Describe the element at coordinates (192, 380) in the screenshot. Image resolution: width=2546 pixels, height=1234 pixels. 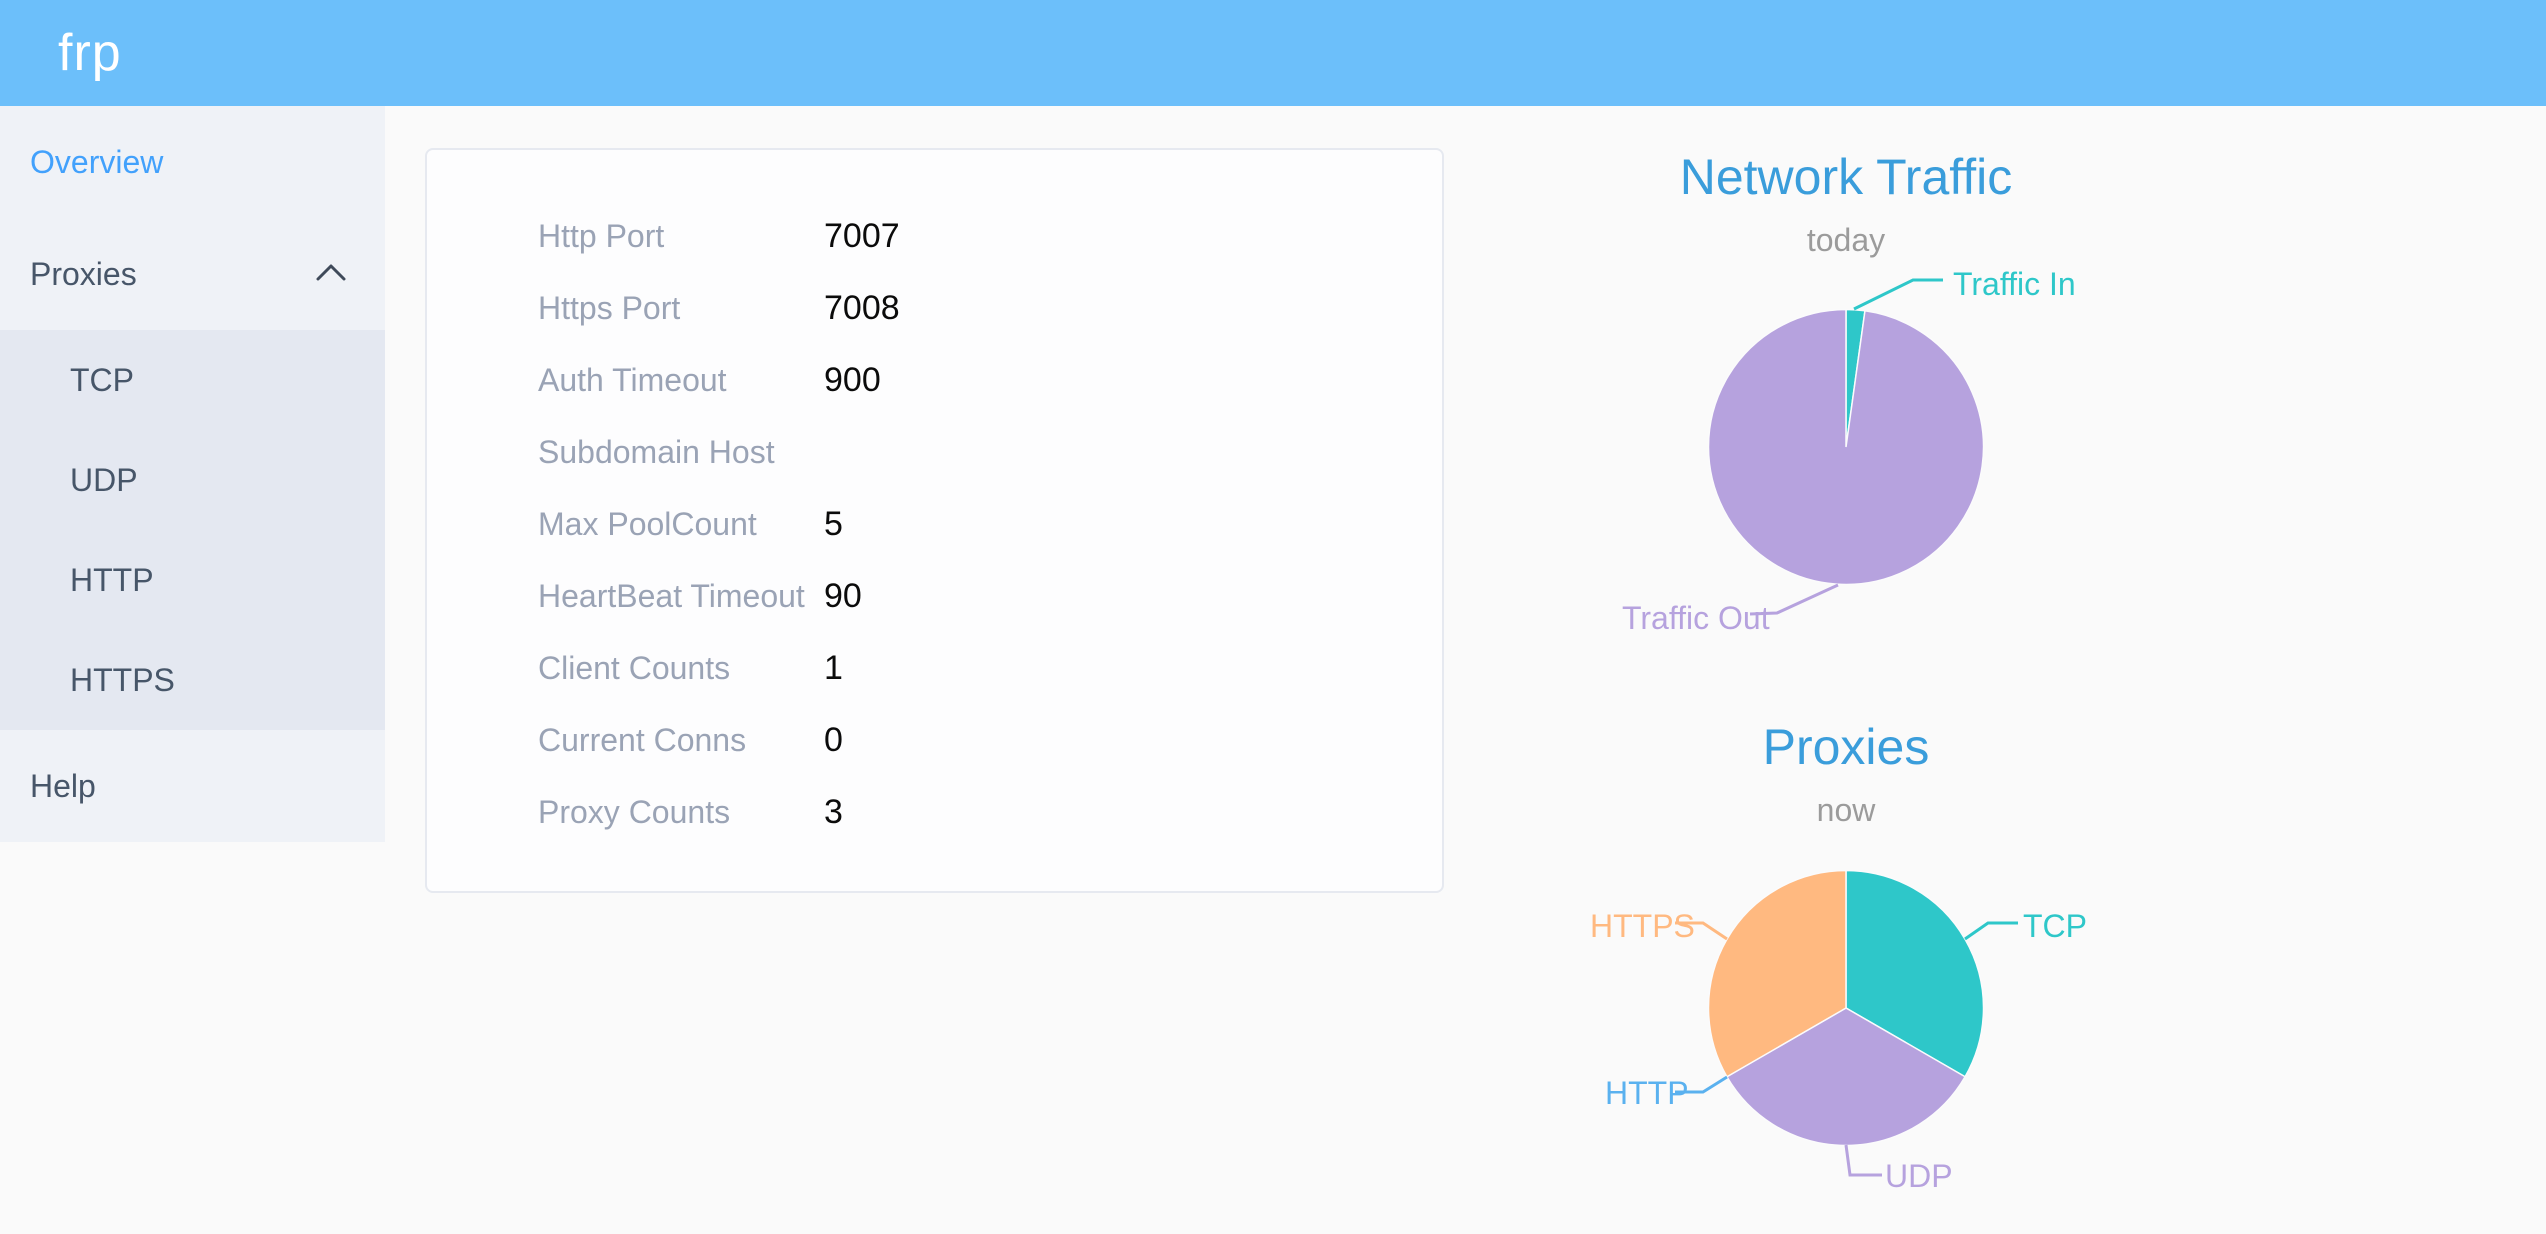
I see `sidebar-item-tcp: TCP` at that location.